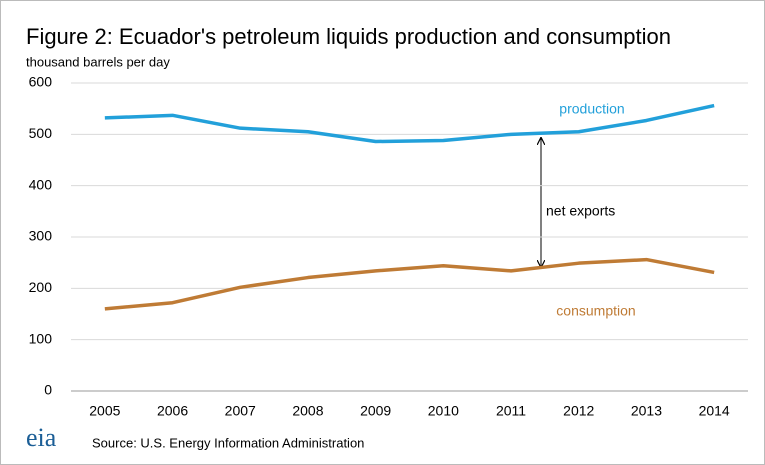  I want to click on x-tick-label: 2009, so click(375, 411).